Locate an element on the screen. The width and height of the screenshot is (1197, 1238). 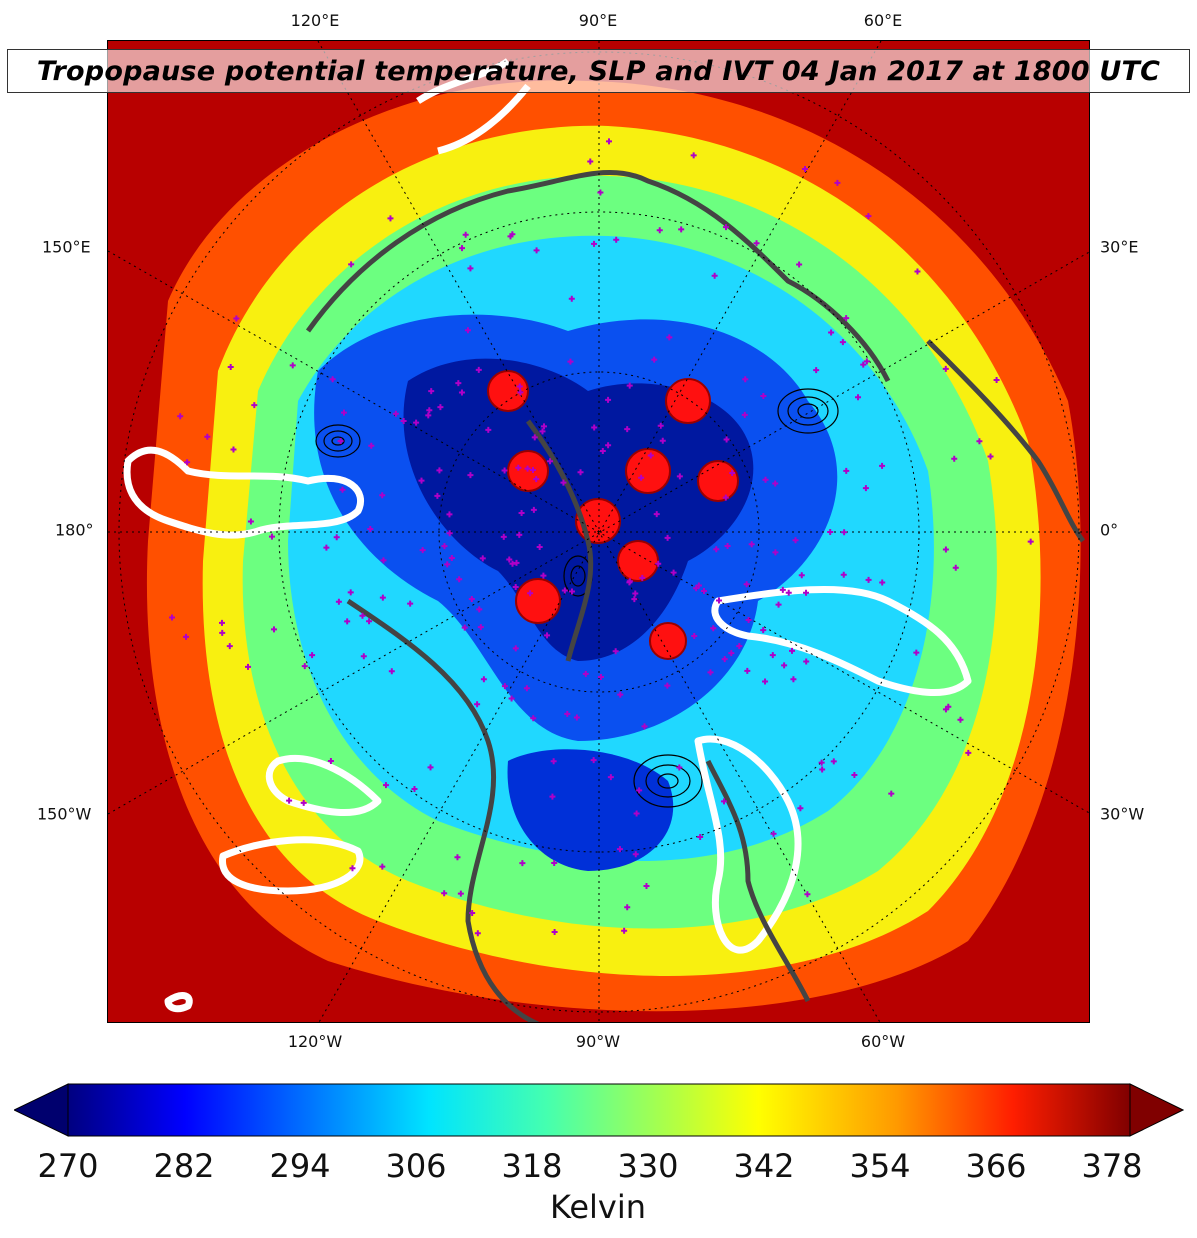
bottom-lon-label-120w: 120°W is located at coordinates (315, 1041).